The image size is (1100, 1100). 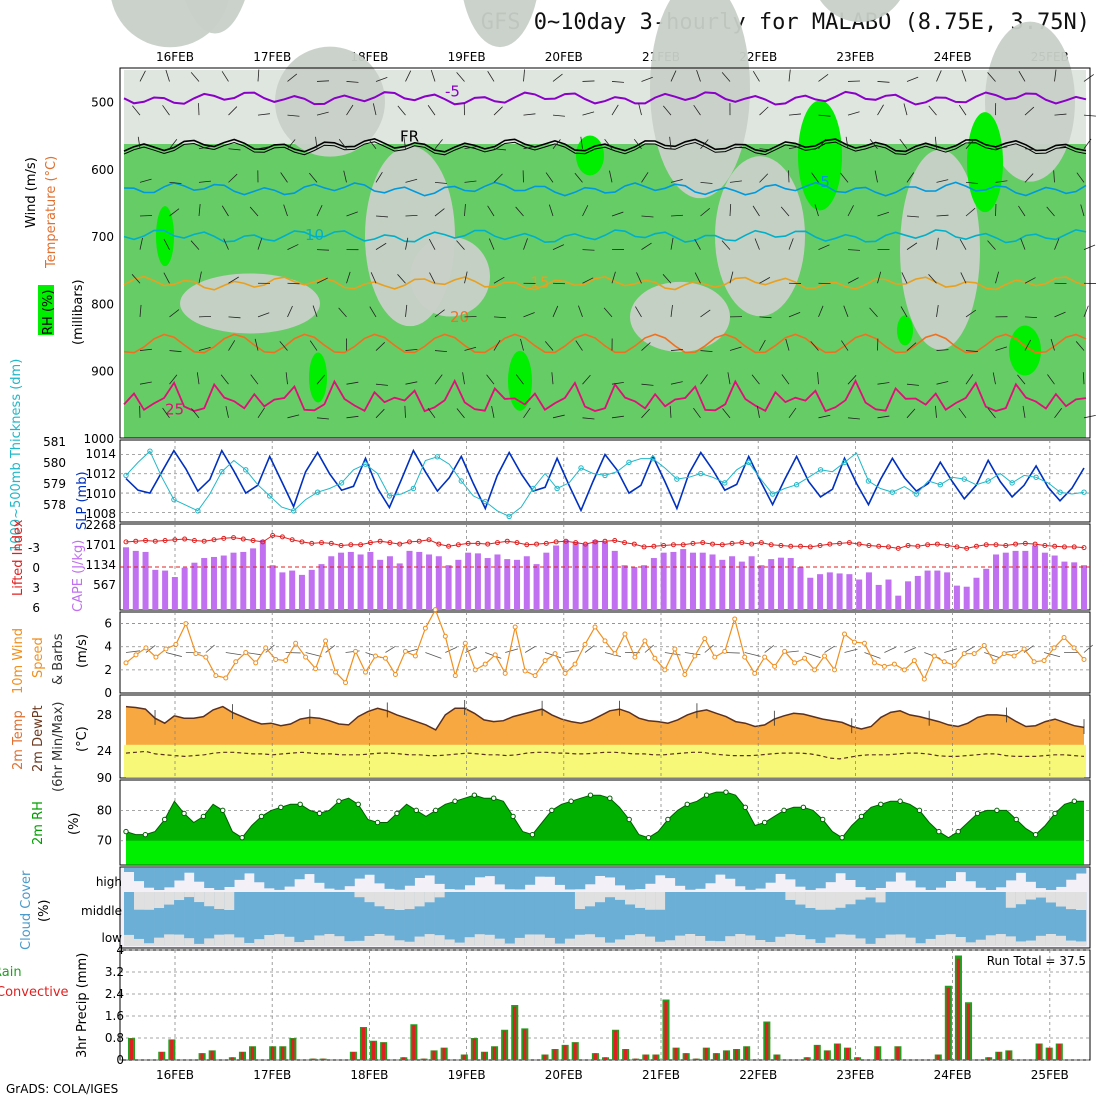 What do you see at coordinates (1036, 477) in the screenshot?
I see `thickness-point` at bounding box center [1036, 477].